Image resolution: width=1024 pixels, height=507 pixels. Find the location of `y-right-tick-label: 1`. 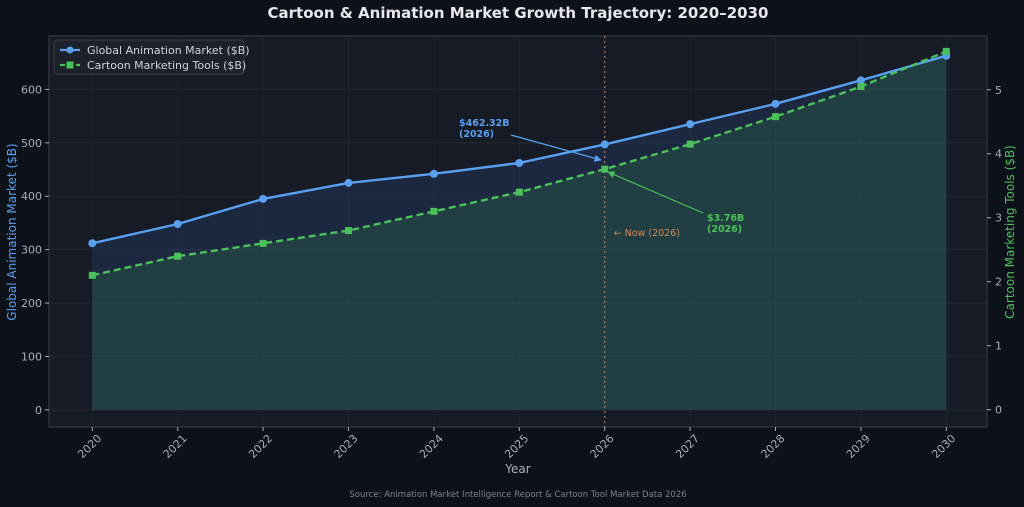

y-right-tick-label: 1 is located at coordinates (998, 346).